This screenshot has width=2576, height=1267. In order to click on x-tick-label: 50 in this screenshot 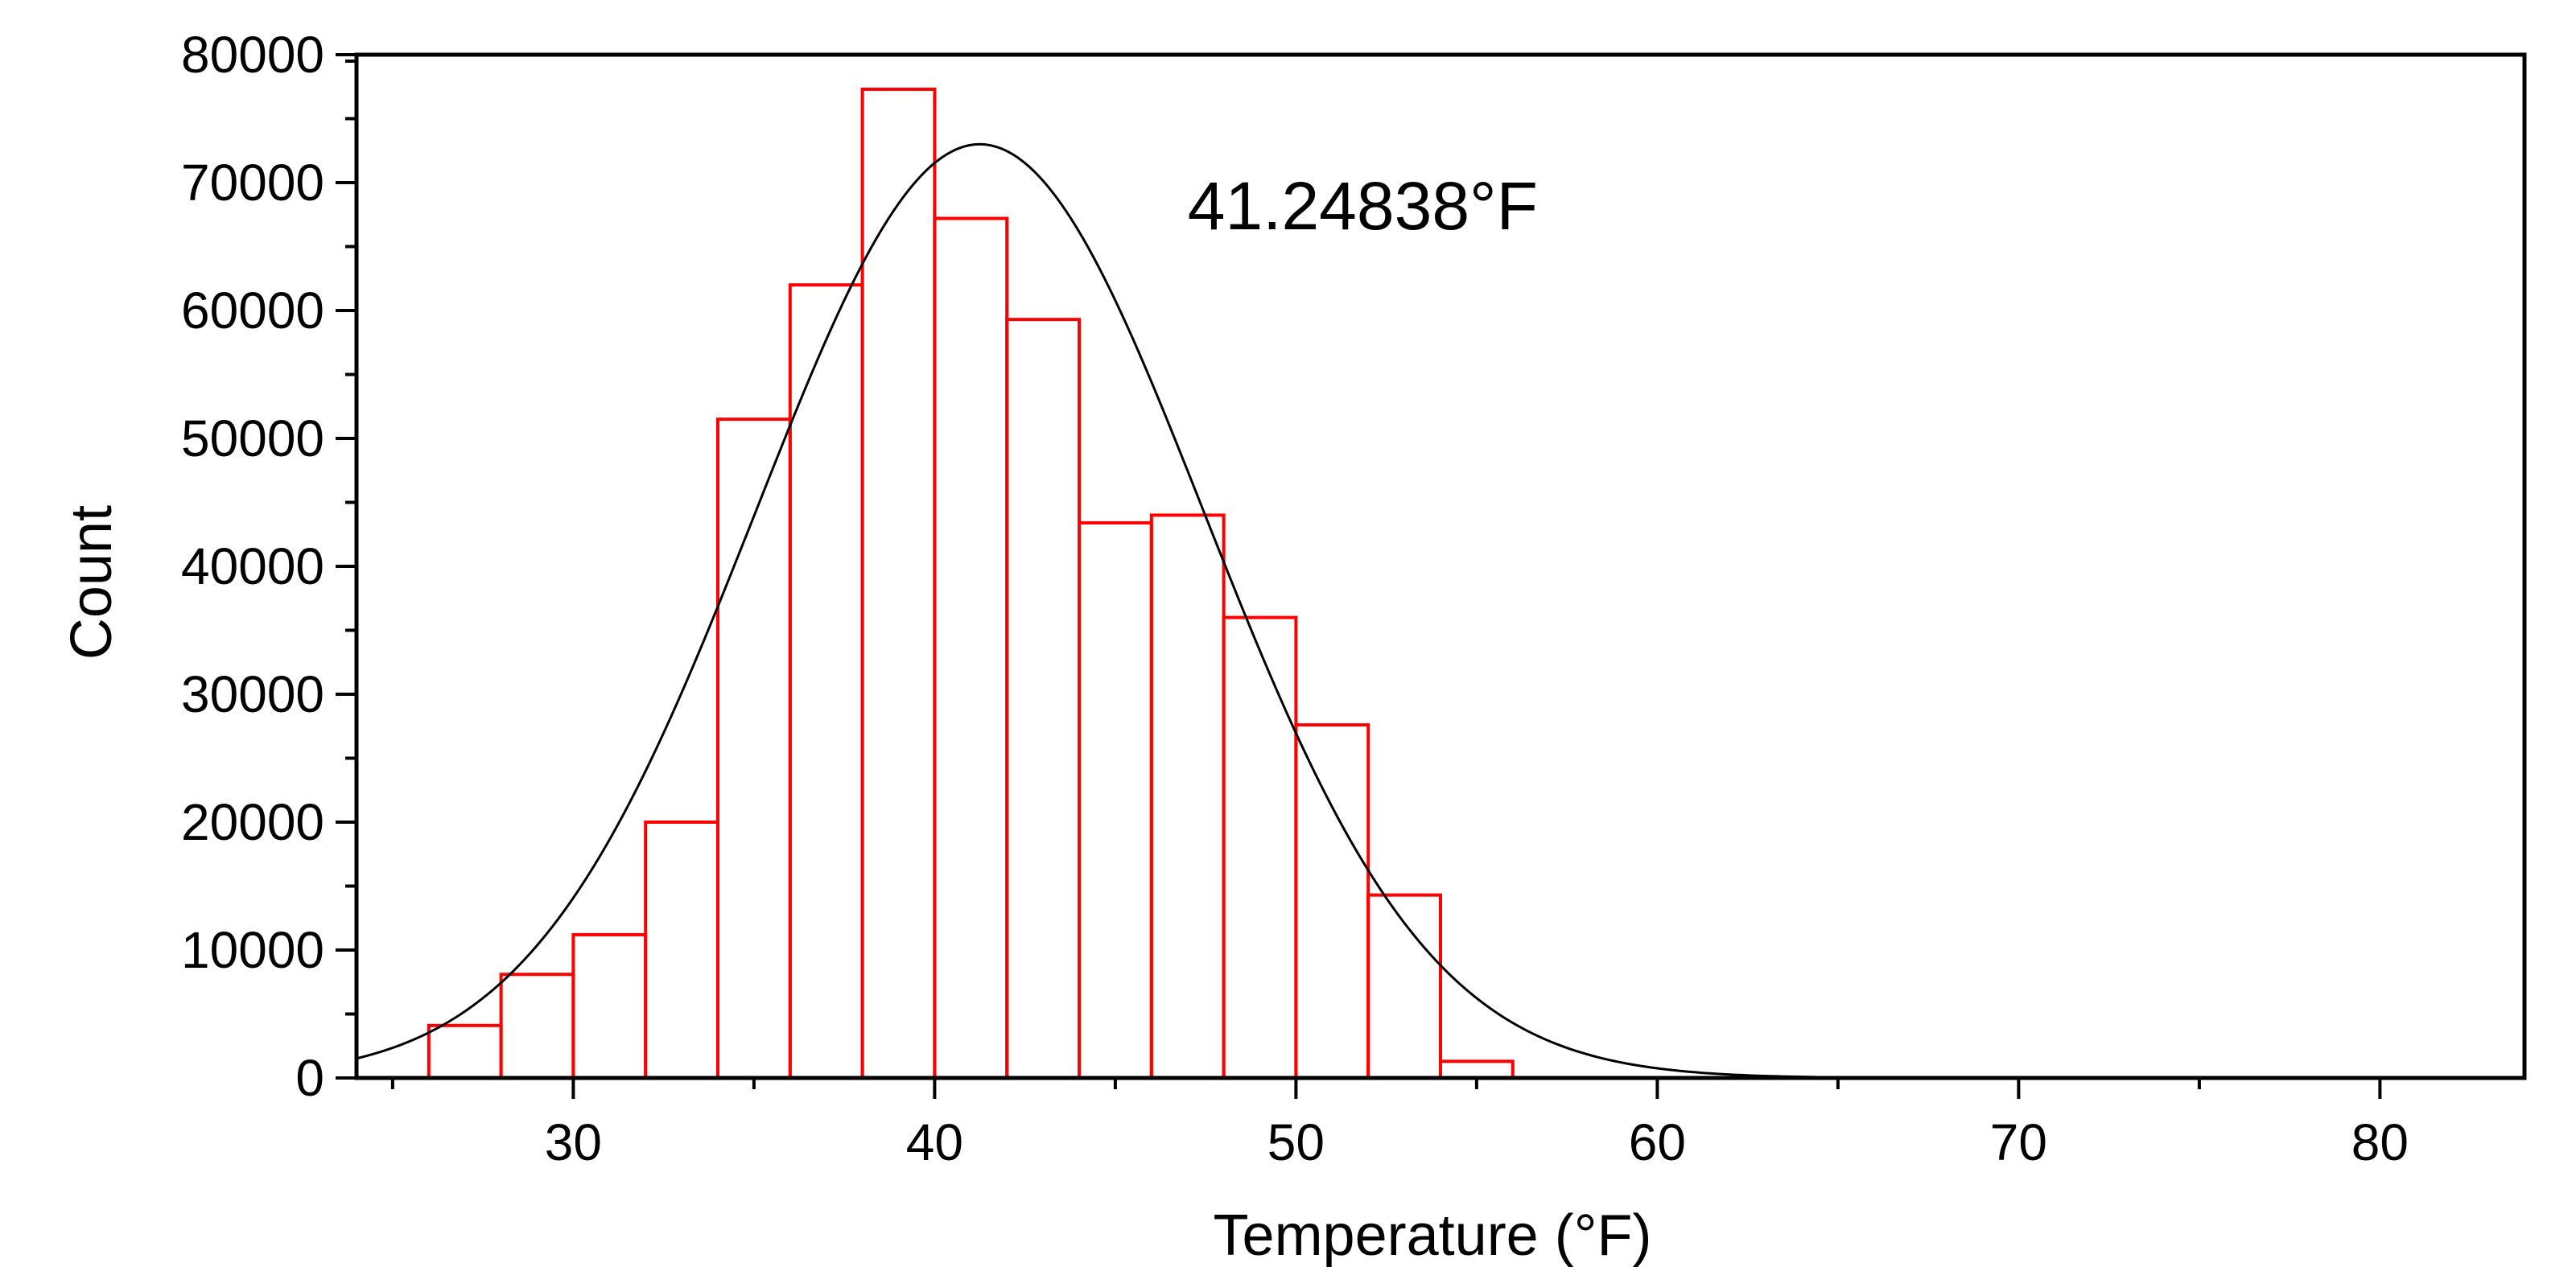, I will do `click(1296, 1142)`.